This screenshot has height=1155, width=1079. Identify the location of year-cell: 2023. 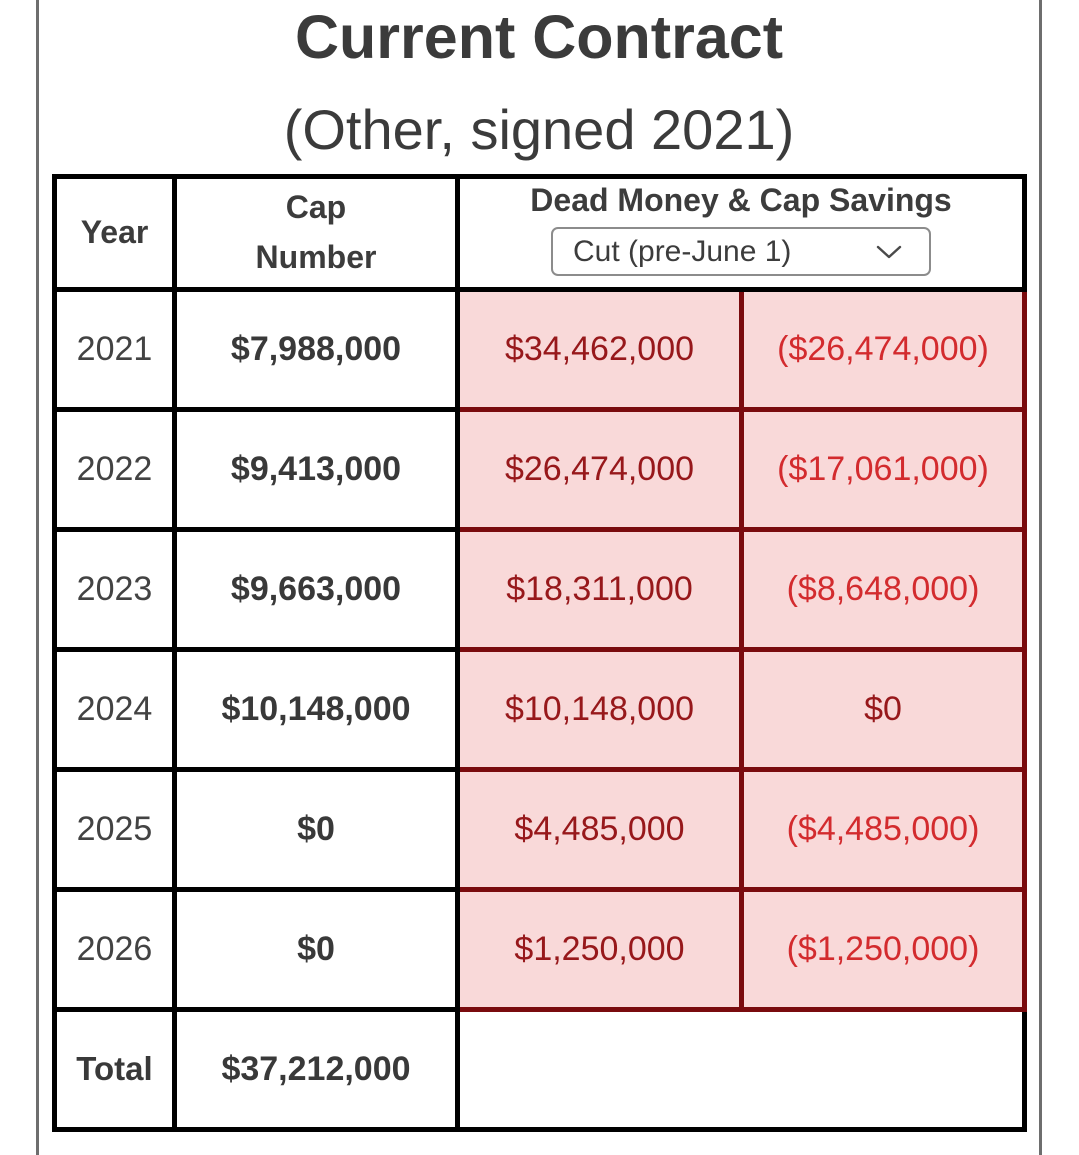
(114, 589).